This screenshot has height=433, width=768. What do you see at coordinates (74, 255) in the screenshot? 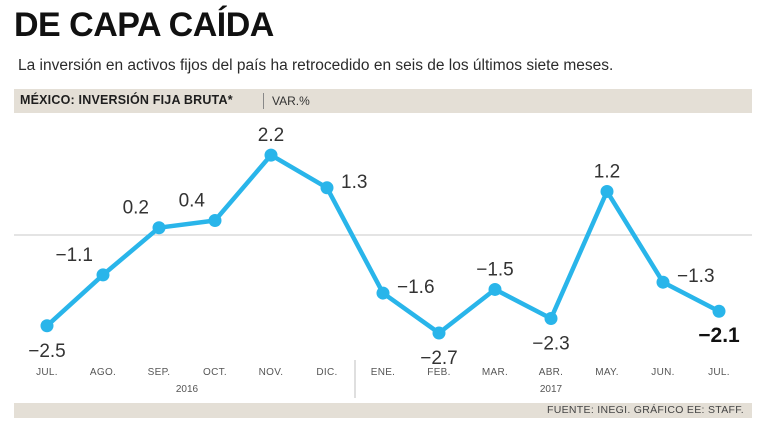
I see `value-label: −1.1` at bounding box center [74, 255].